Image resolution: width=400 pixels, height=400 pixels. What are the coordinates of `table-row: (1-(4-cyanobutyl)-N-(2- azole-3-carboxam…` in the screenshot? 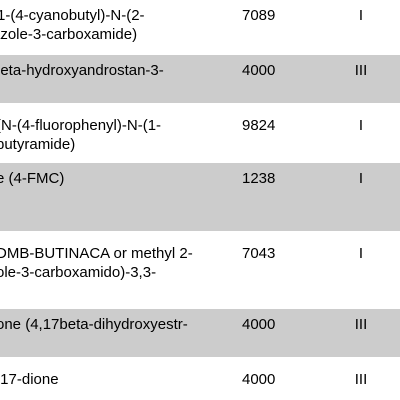 It's located at (200, 24).